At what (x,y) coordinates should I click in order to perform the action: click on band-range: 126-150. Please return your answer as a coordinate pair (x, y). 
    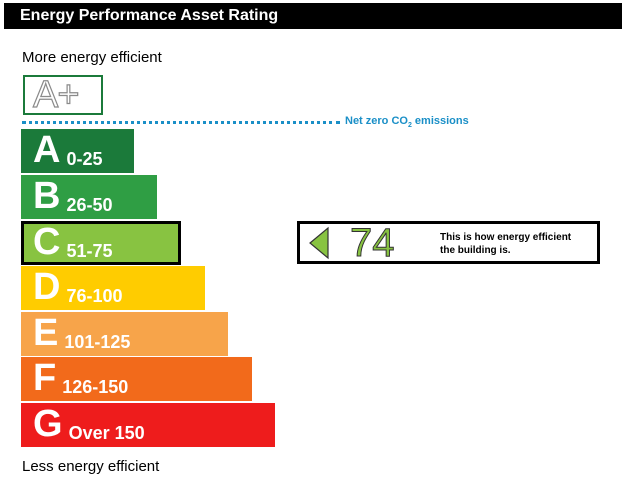
    Looking at the image, I should click on (95, 387).